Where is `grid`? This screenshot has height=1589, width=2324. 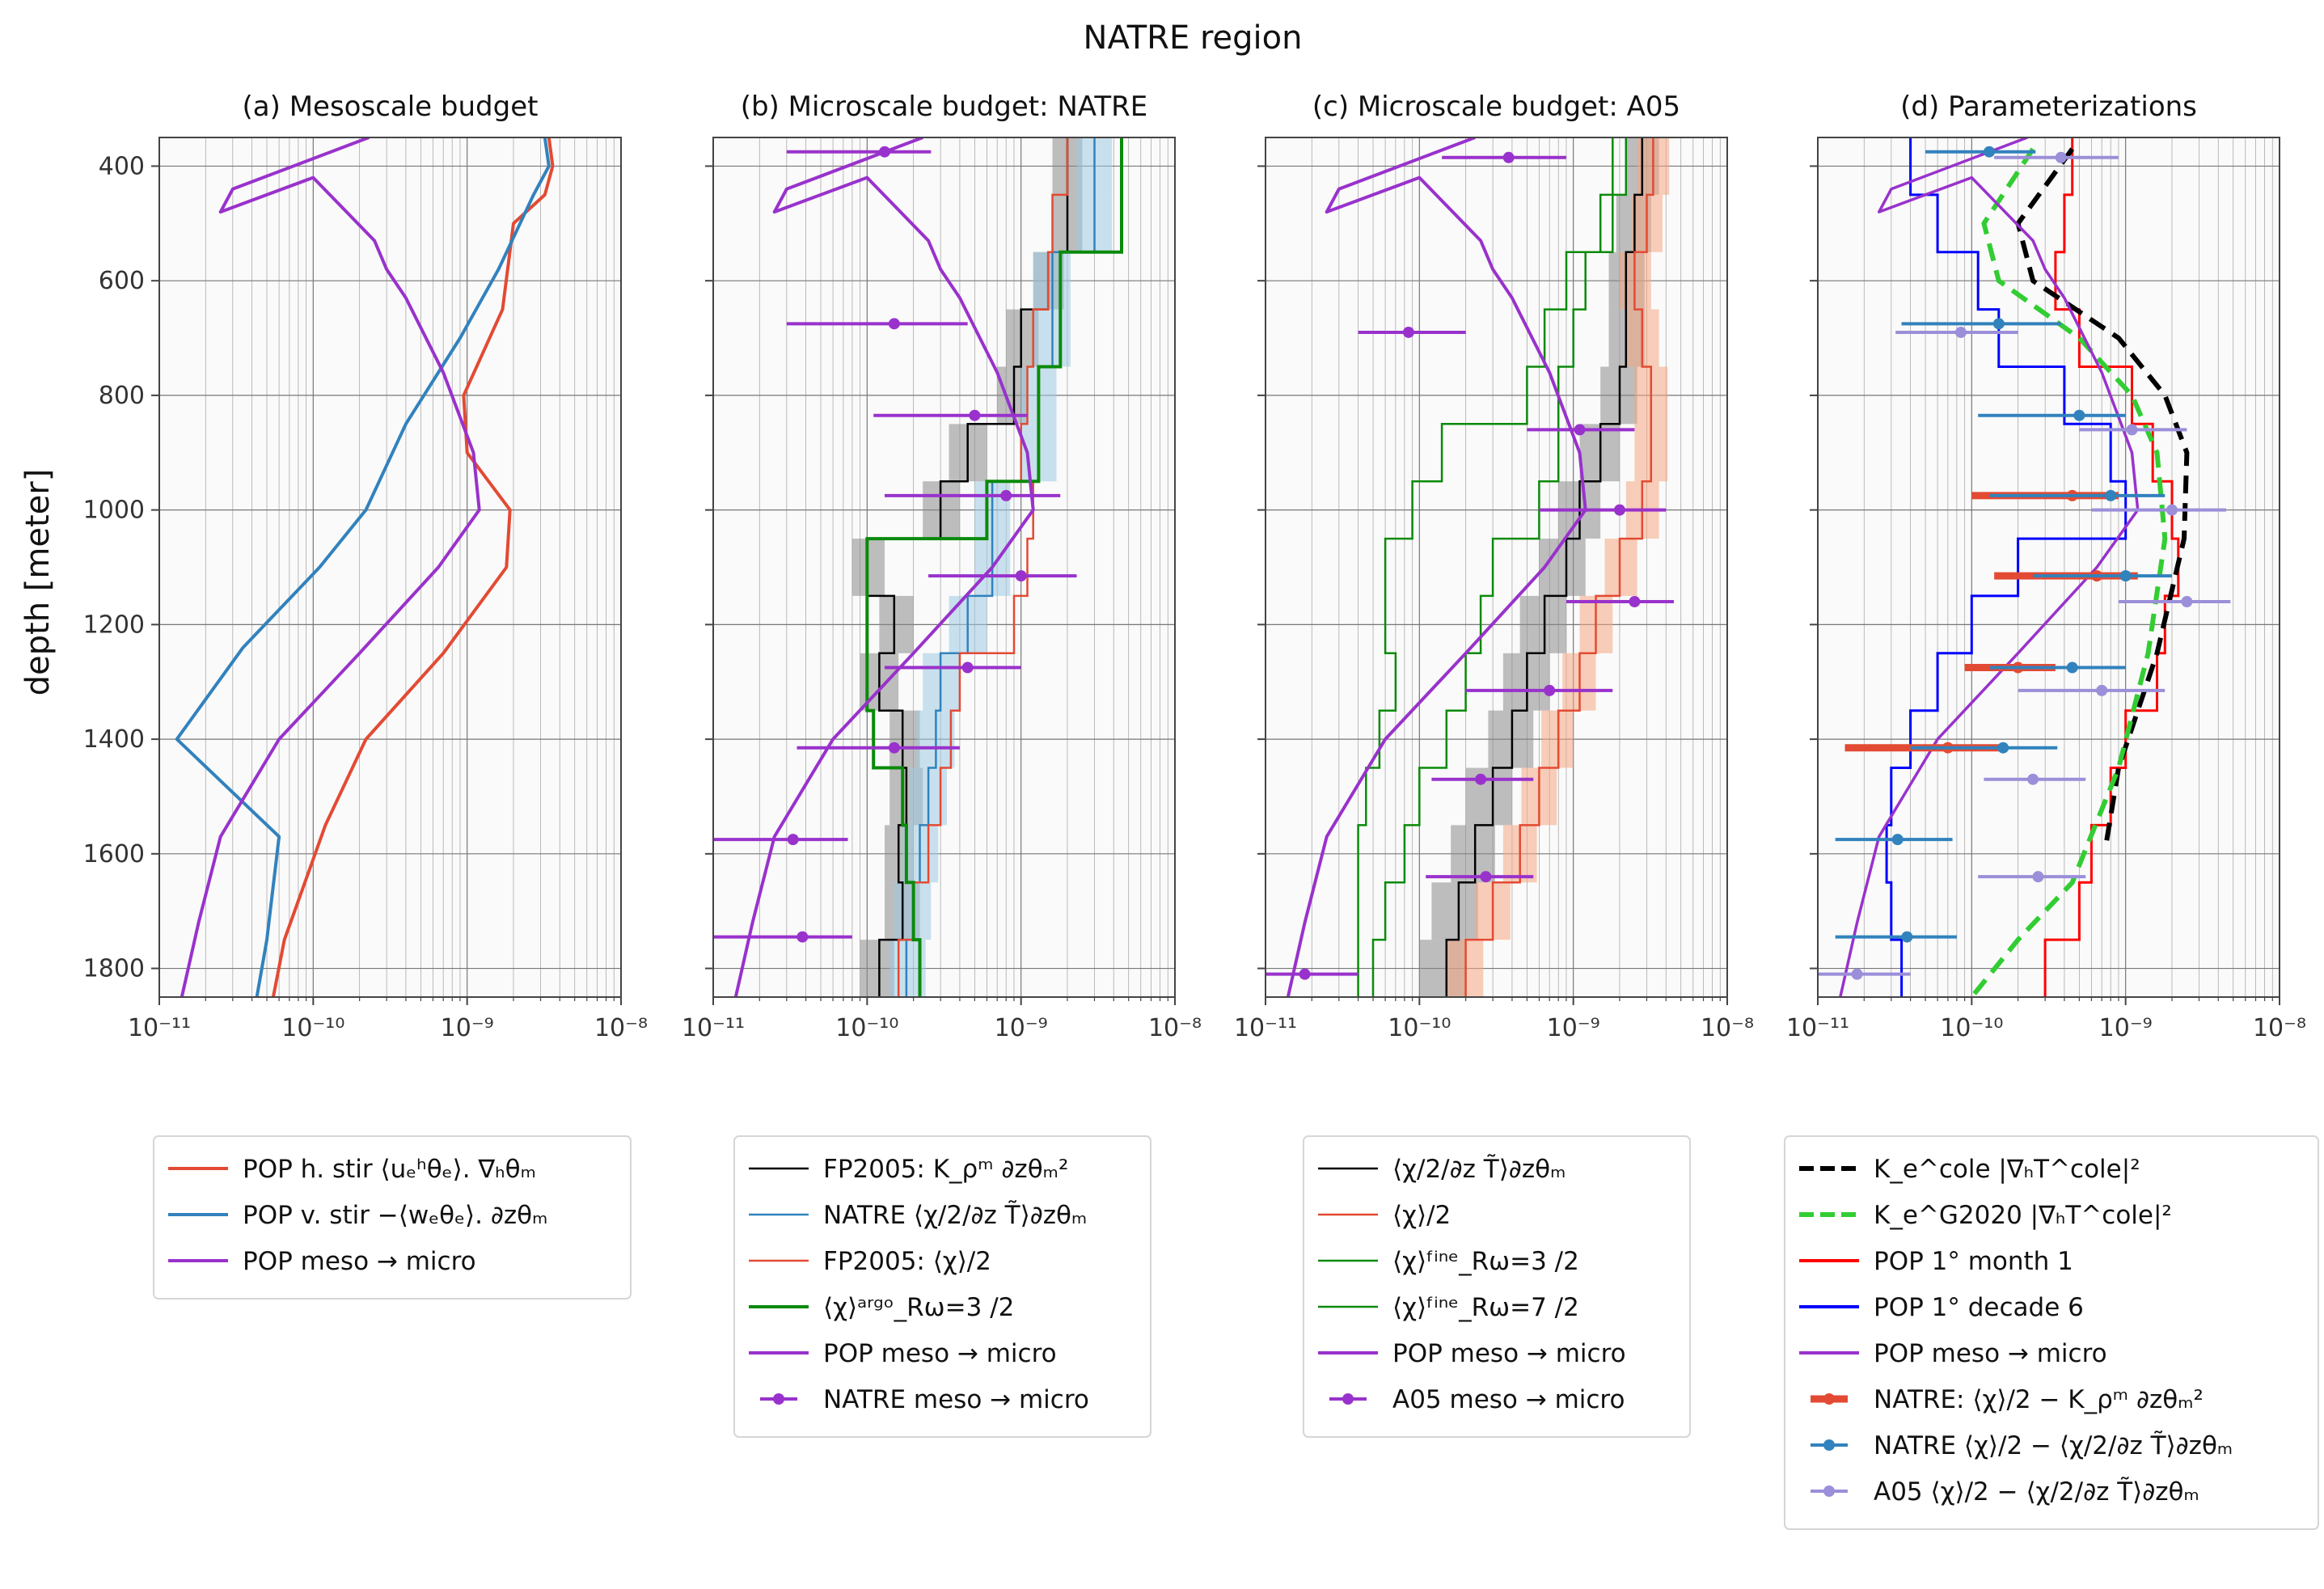
grid is located at coordinates (390, 567).